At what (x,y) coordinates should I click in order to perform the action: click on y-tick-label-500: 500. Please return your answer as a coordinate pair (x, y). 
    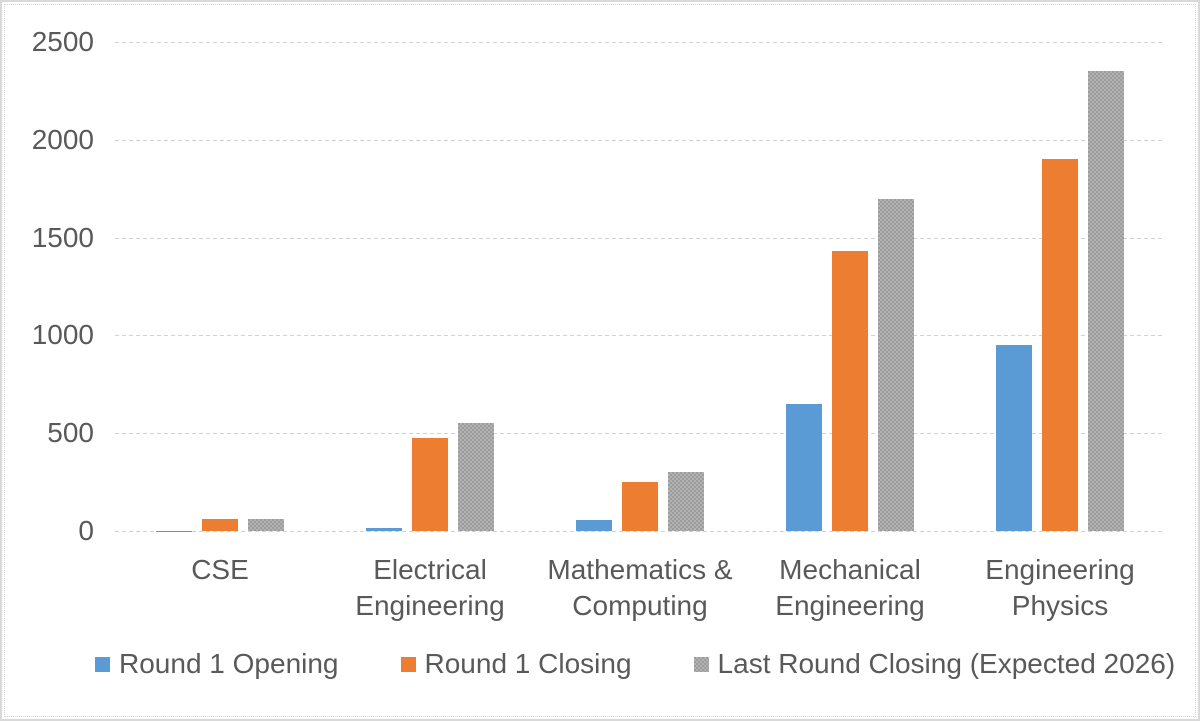
    Looking at the image, I should click on (70, 433).